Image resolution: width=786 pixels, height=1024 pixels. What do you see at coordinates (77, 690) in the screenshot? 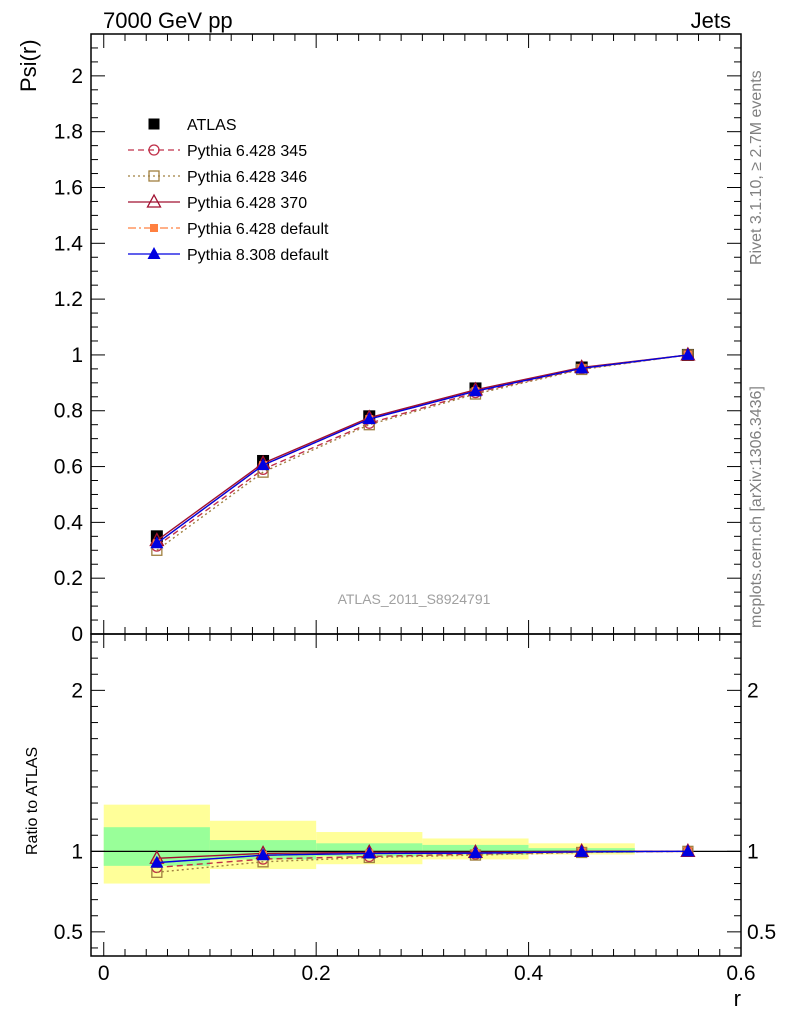
I see `ratio-y-tick-label-left: 2` at bounding box center [77, 690].